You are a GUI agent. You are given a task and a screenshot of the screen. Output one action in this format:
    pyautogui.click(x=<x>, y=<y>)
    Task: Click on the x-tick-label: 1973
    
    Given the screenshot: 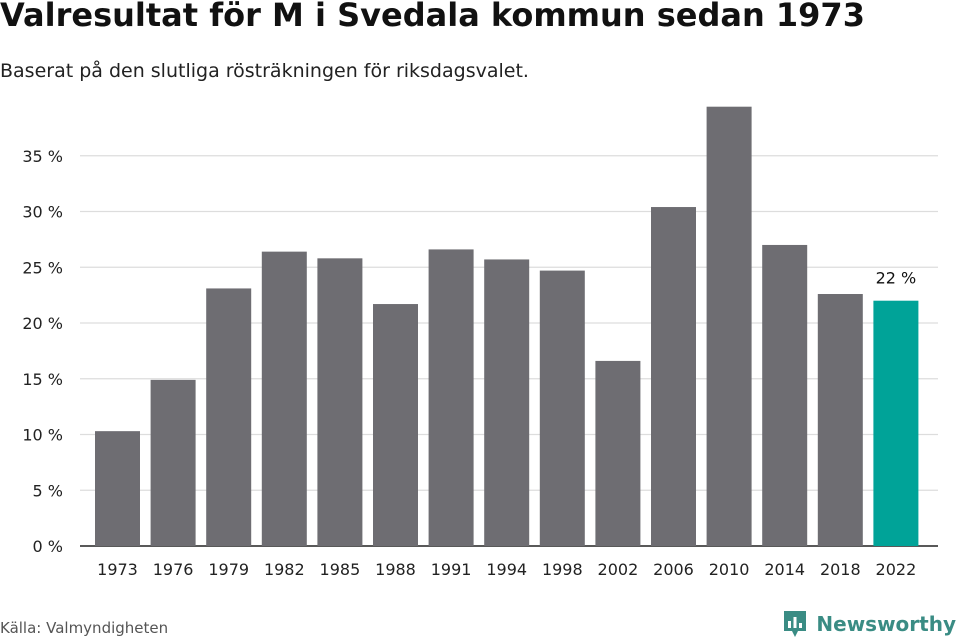 What is the action you would take?
    pyautogui.click(x=117, y=569)
    